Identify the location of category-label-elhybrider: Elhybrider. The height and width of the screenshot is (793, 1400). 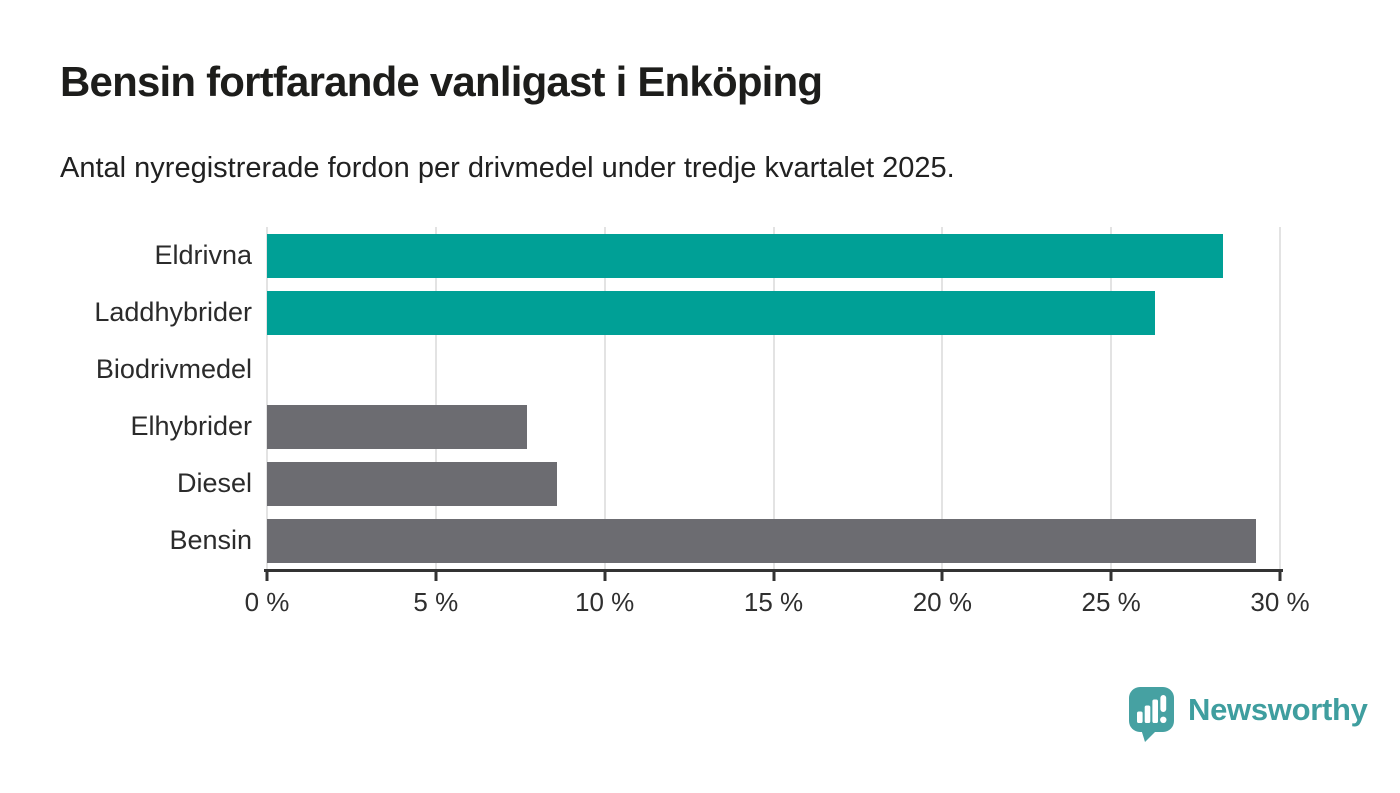
(191, 426).